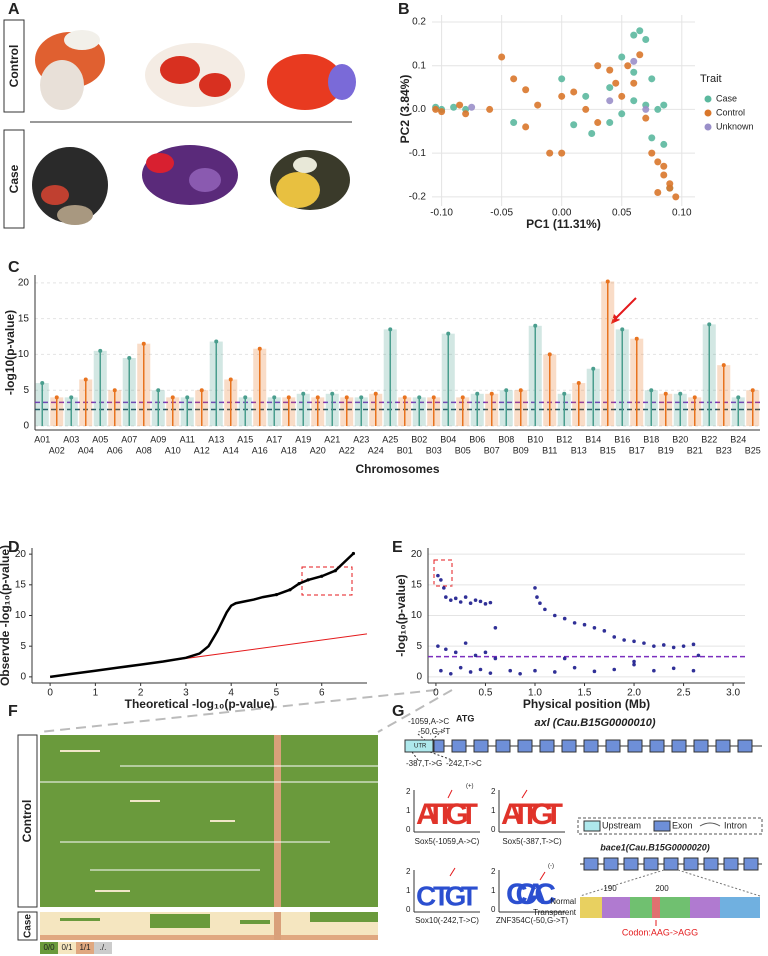 Image resolution: width=768 pixels, height=956 pixels. Describe the element at coordinates (21, 584) in the screenshot. I see `y-tick-label: 15` at that location.